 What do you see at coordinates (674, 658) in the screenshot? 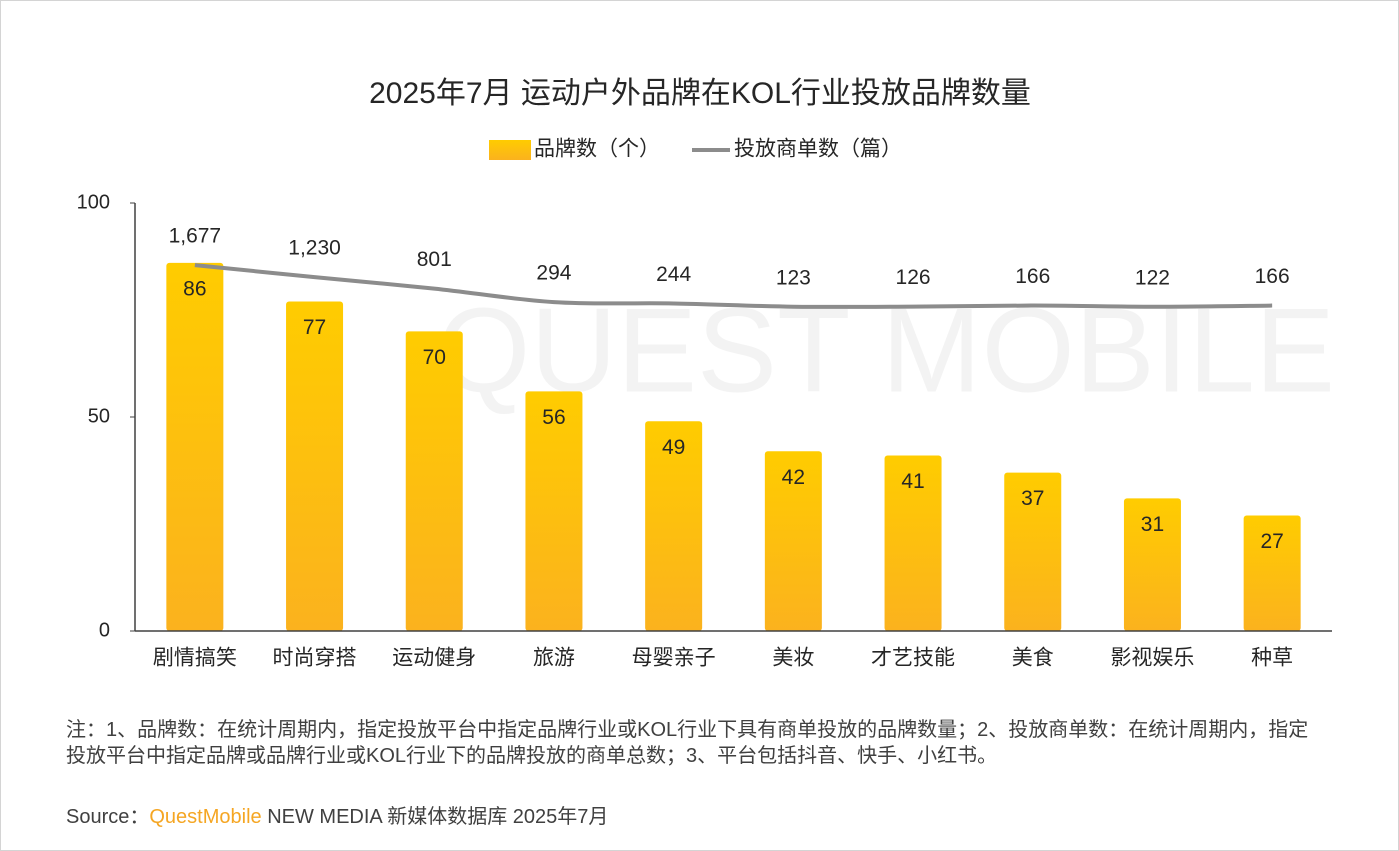
I see `x-tick-label: 母婴亲子` at bounding box center [674, 658].